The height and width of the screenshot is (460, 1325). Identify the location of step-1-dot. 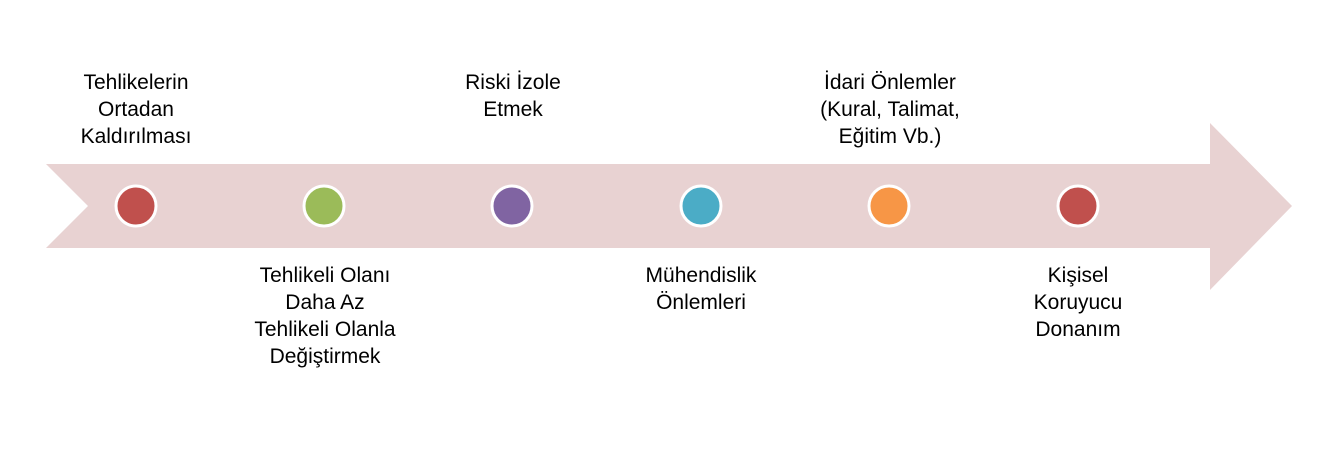
(136, 206).